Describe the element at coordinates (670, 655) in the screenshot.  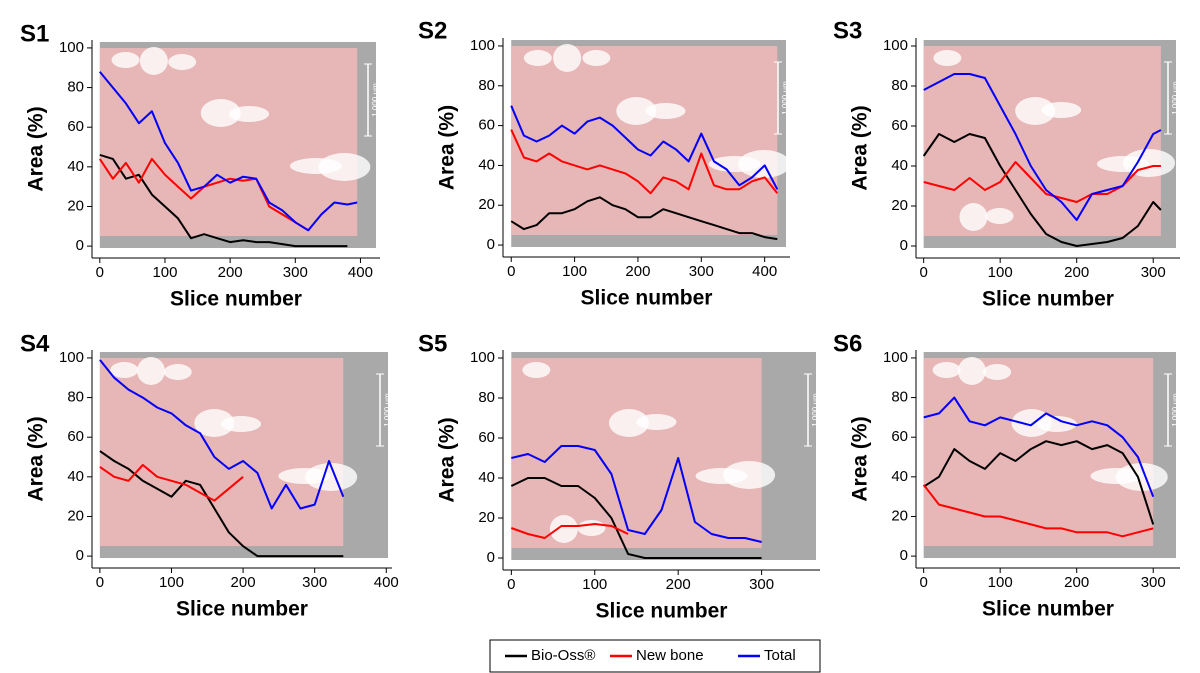
I see `legend-label: New bone` at that location.